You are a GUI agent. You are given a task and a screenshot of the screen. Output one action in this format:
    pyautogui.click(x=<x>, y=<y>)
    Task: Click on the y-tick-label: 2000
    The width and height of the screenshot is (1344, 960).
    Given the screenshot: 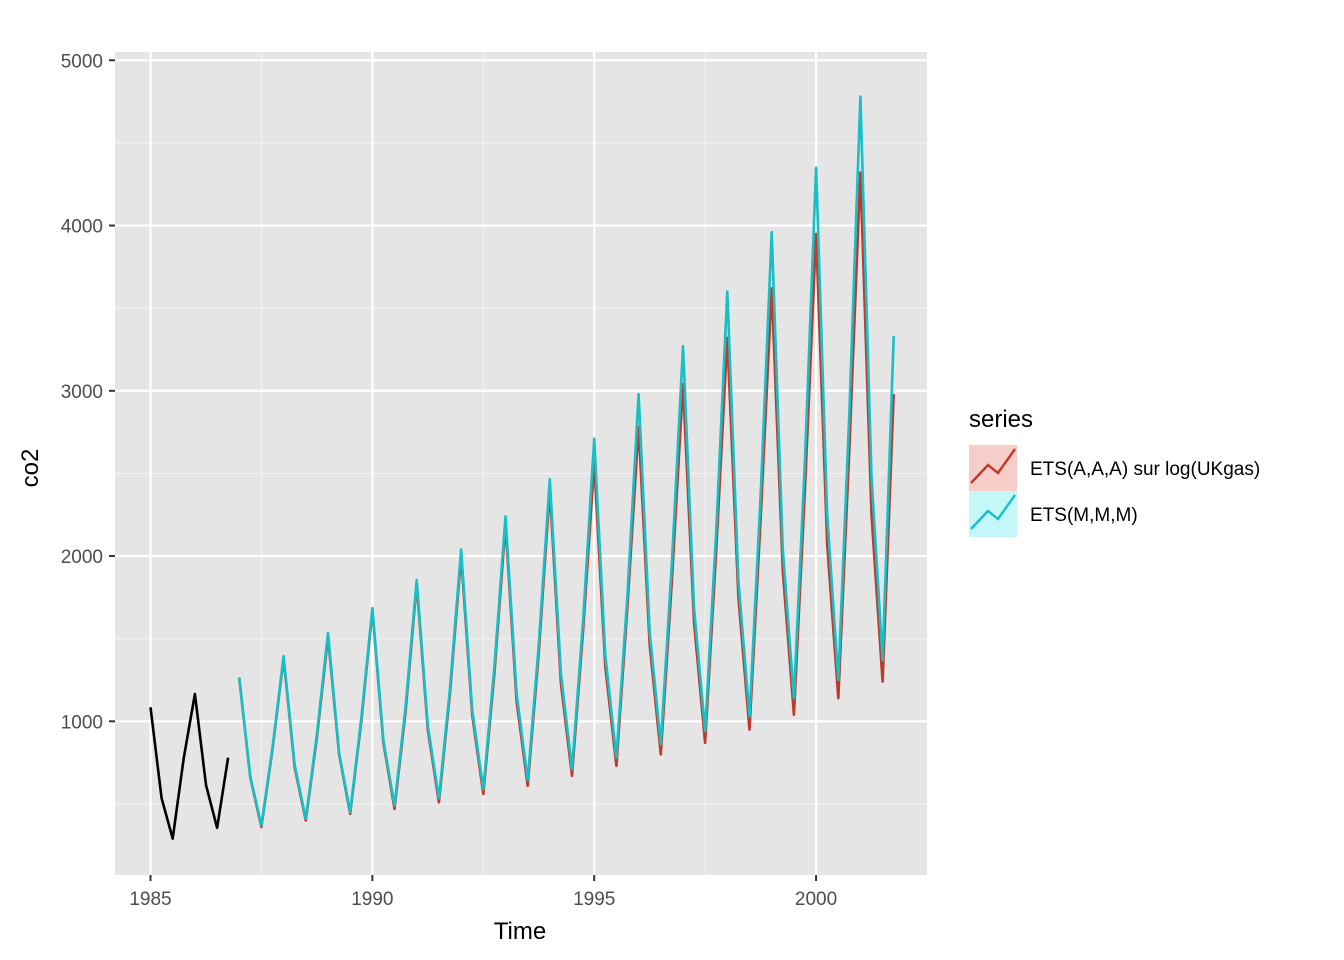 What is the action you would take?
    pyautogui.click(x=82, y=557)
    